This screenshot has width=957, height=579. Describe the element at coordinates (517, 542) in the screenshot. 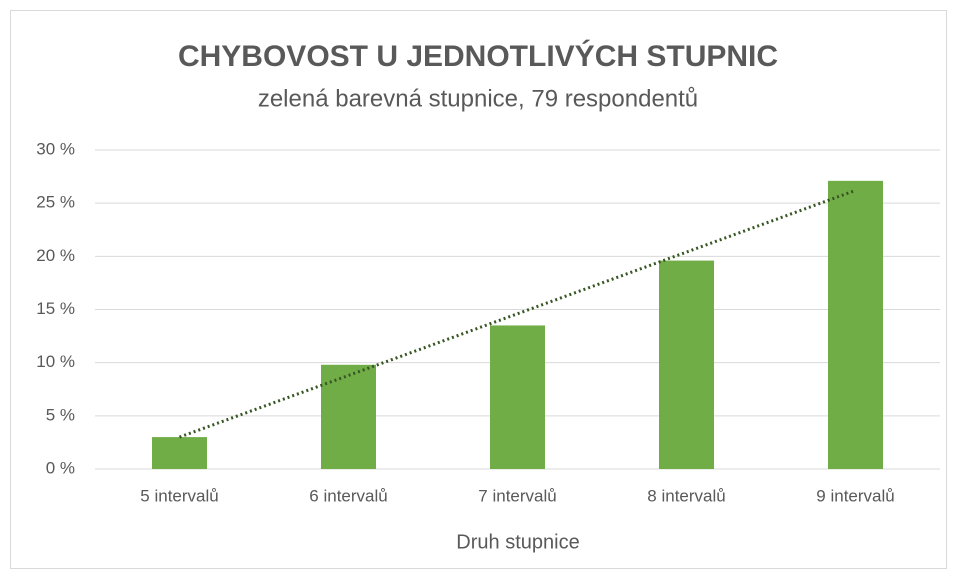

I see `x-axis-title: Druh stupnice` at that location.